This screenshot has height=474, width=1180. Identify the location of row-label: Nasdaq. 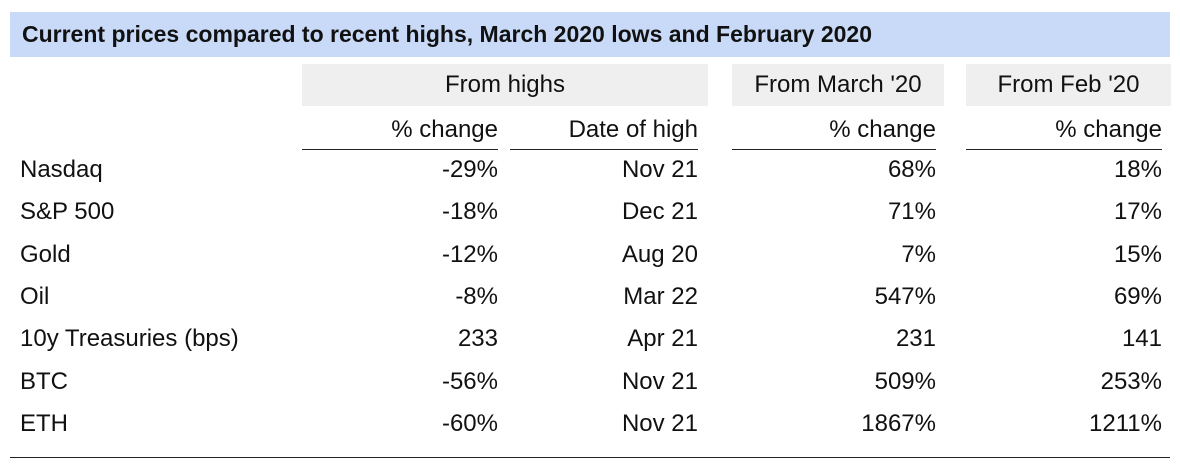
(61, 169).